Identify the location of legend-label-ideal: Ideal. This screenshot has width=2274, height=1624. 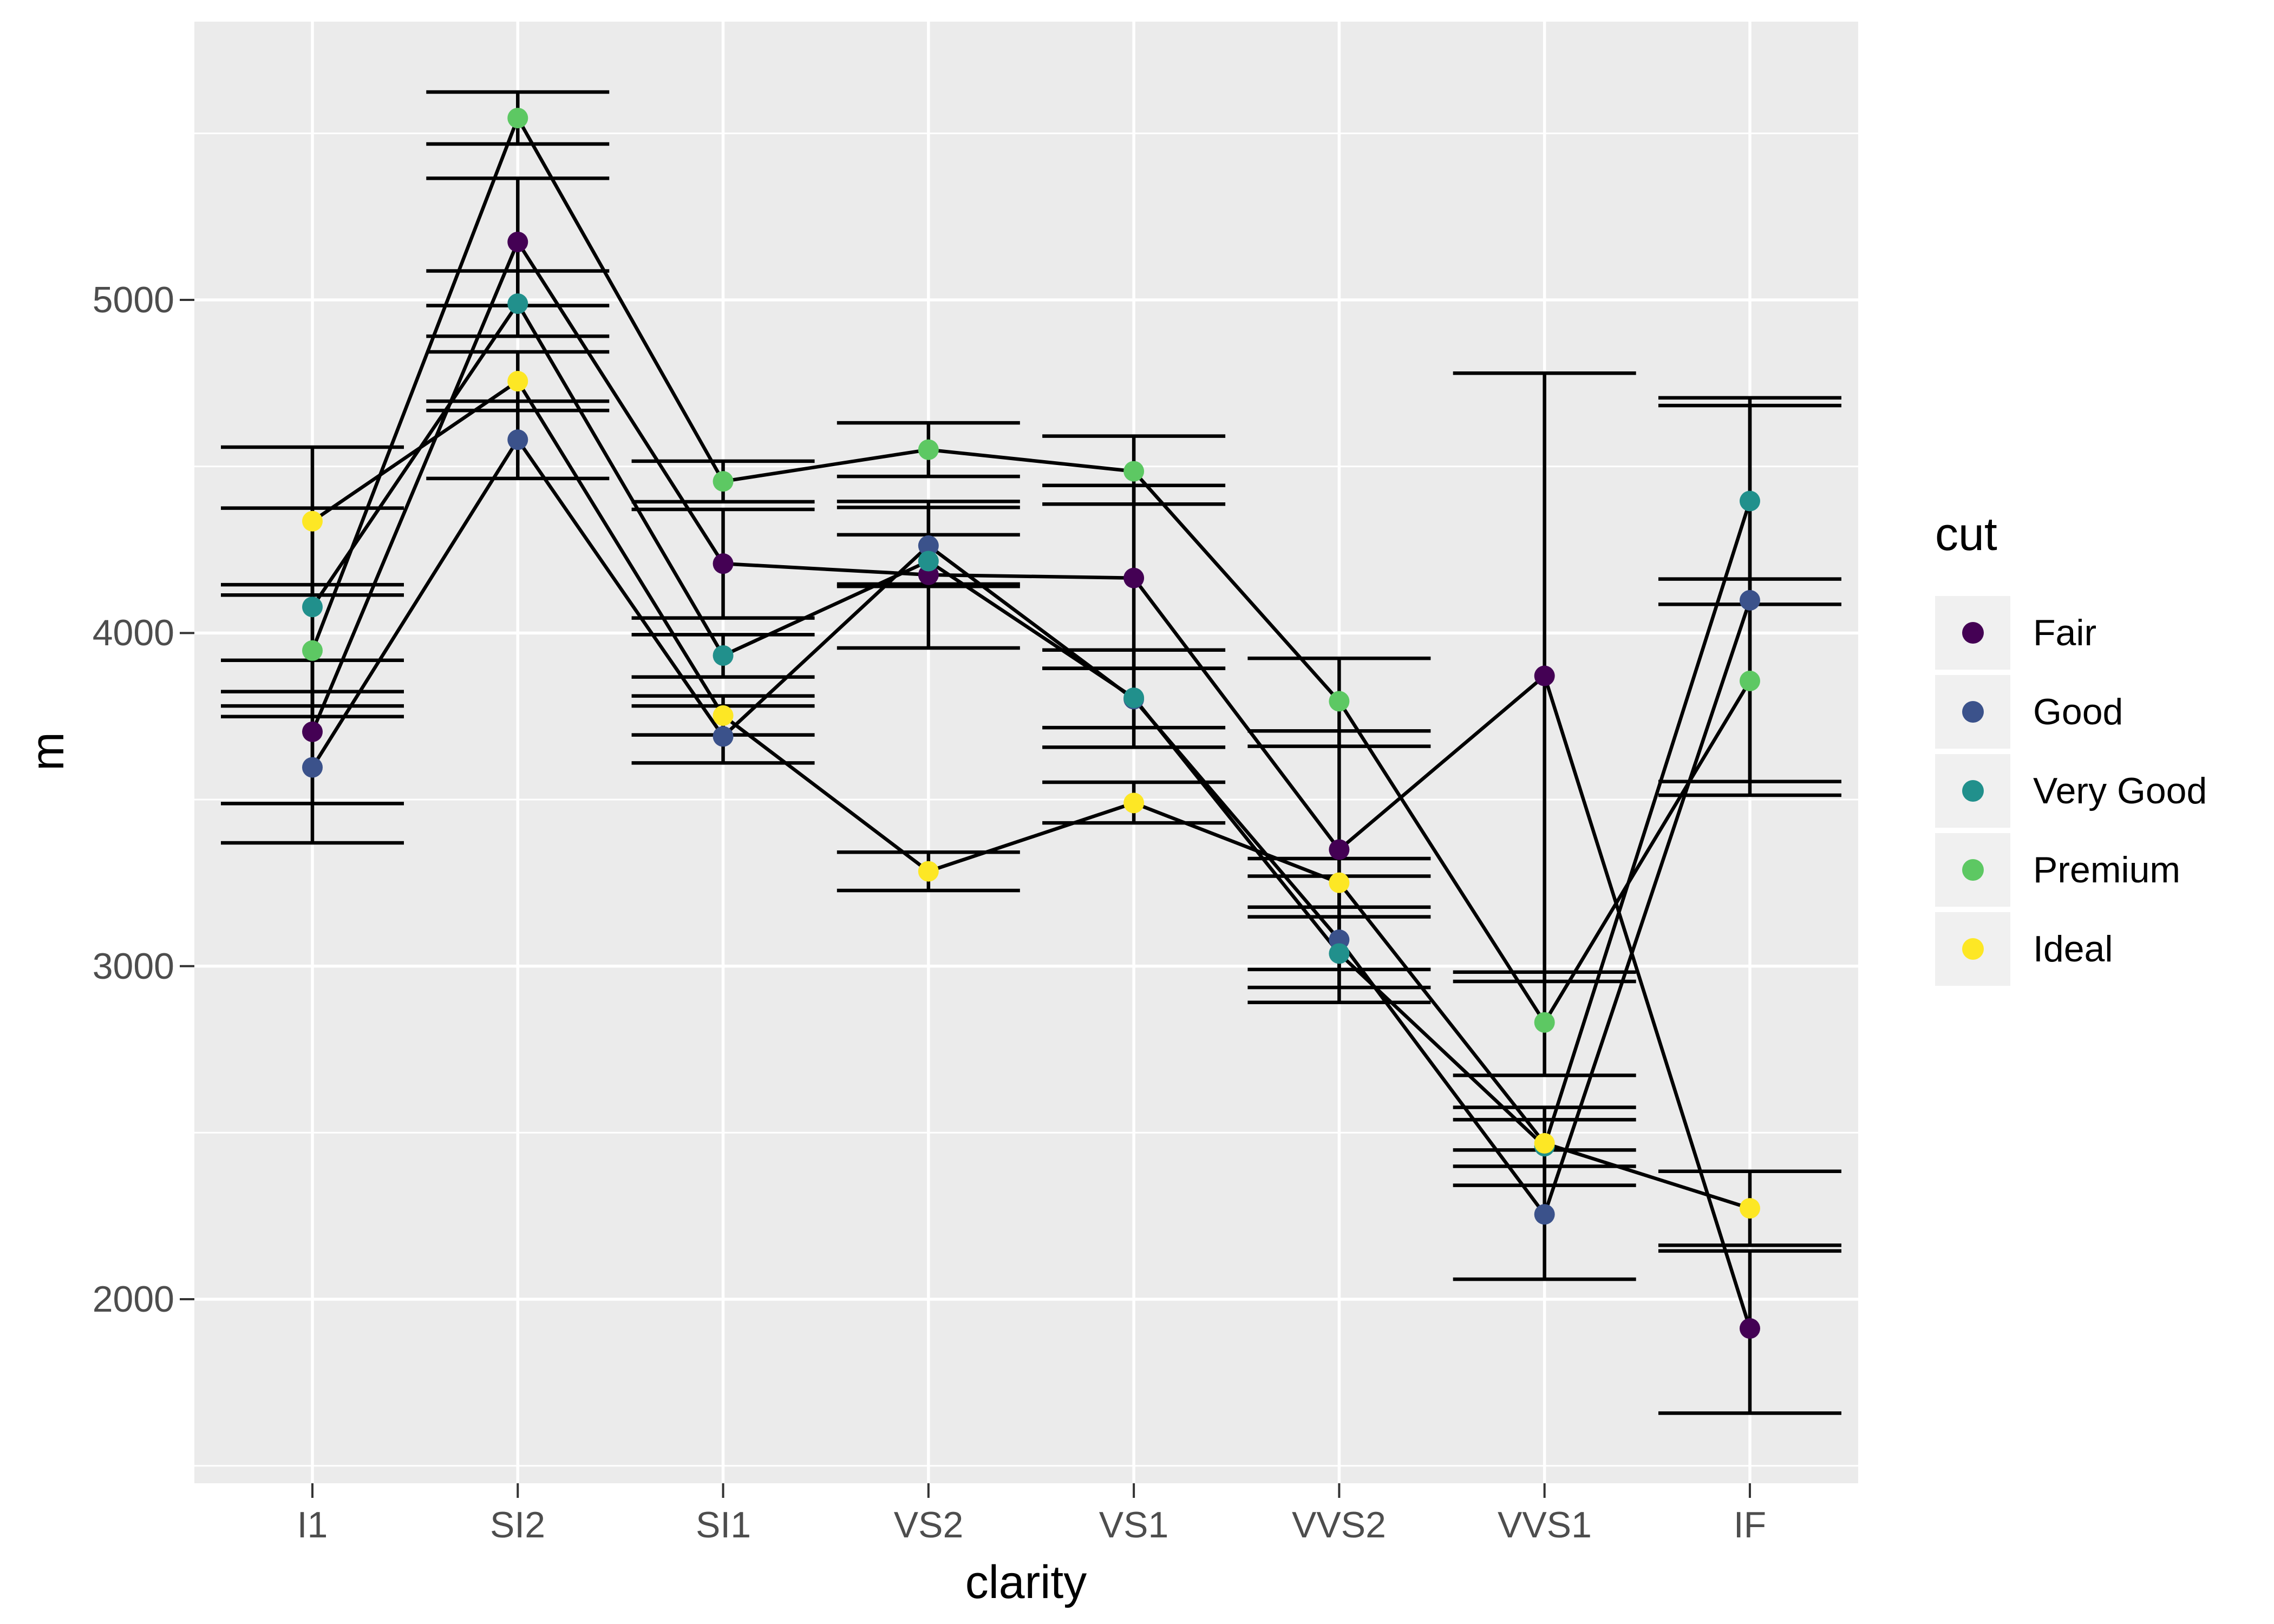
(2073, 949).